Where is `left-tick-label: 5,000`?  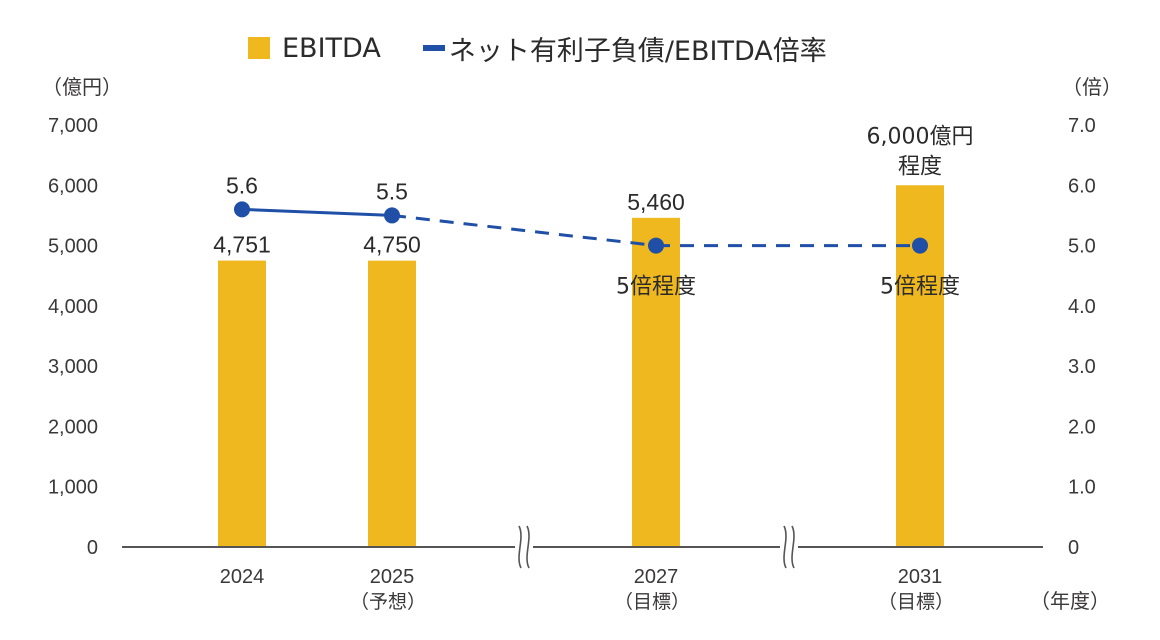
left-tick-label: 5,000 is located at coordinates (73, 247).